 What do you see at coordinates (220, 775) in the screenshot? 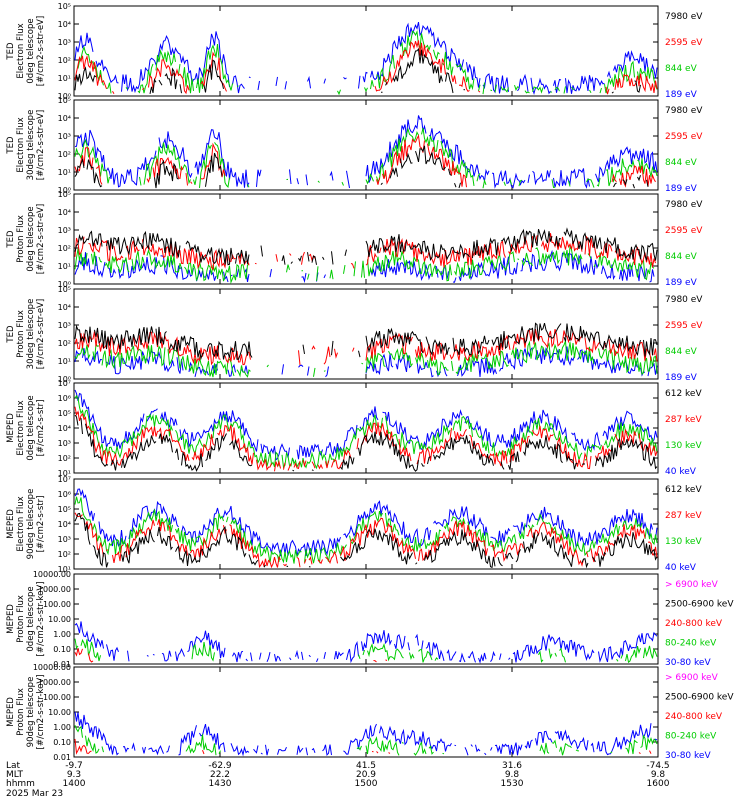
I see `footer-mlt-value: 22.2` at bounding box center [220, 775].